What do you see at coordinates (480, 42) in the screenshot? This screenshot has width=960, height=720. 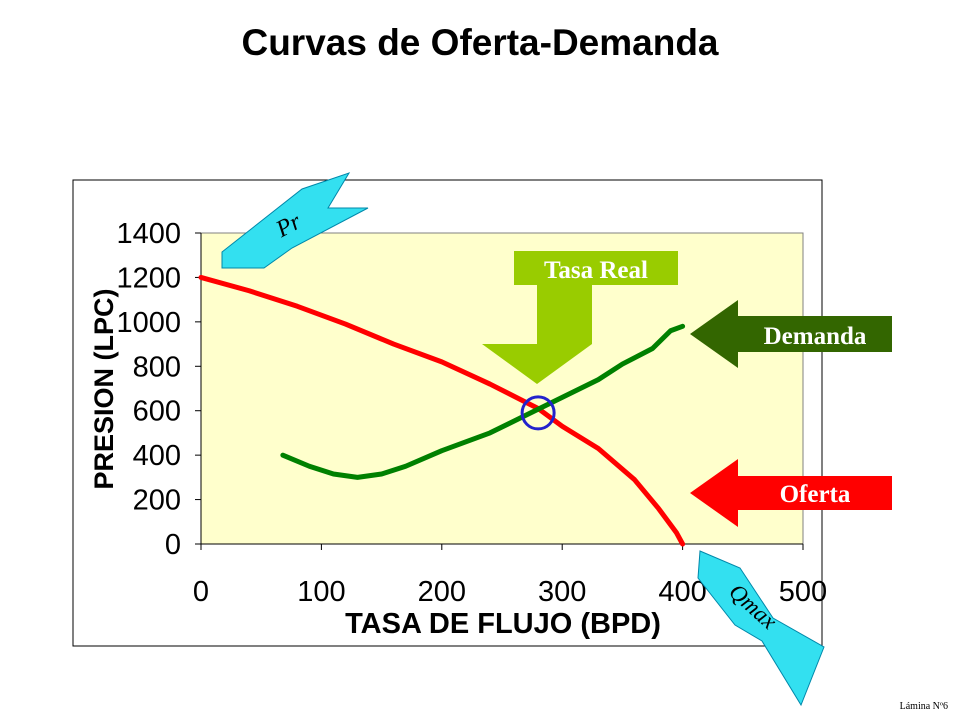 I see `slide-title: Curvas de Oferta-Demanda` at bounding box center [480, 42].